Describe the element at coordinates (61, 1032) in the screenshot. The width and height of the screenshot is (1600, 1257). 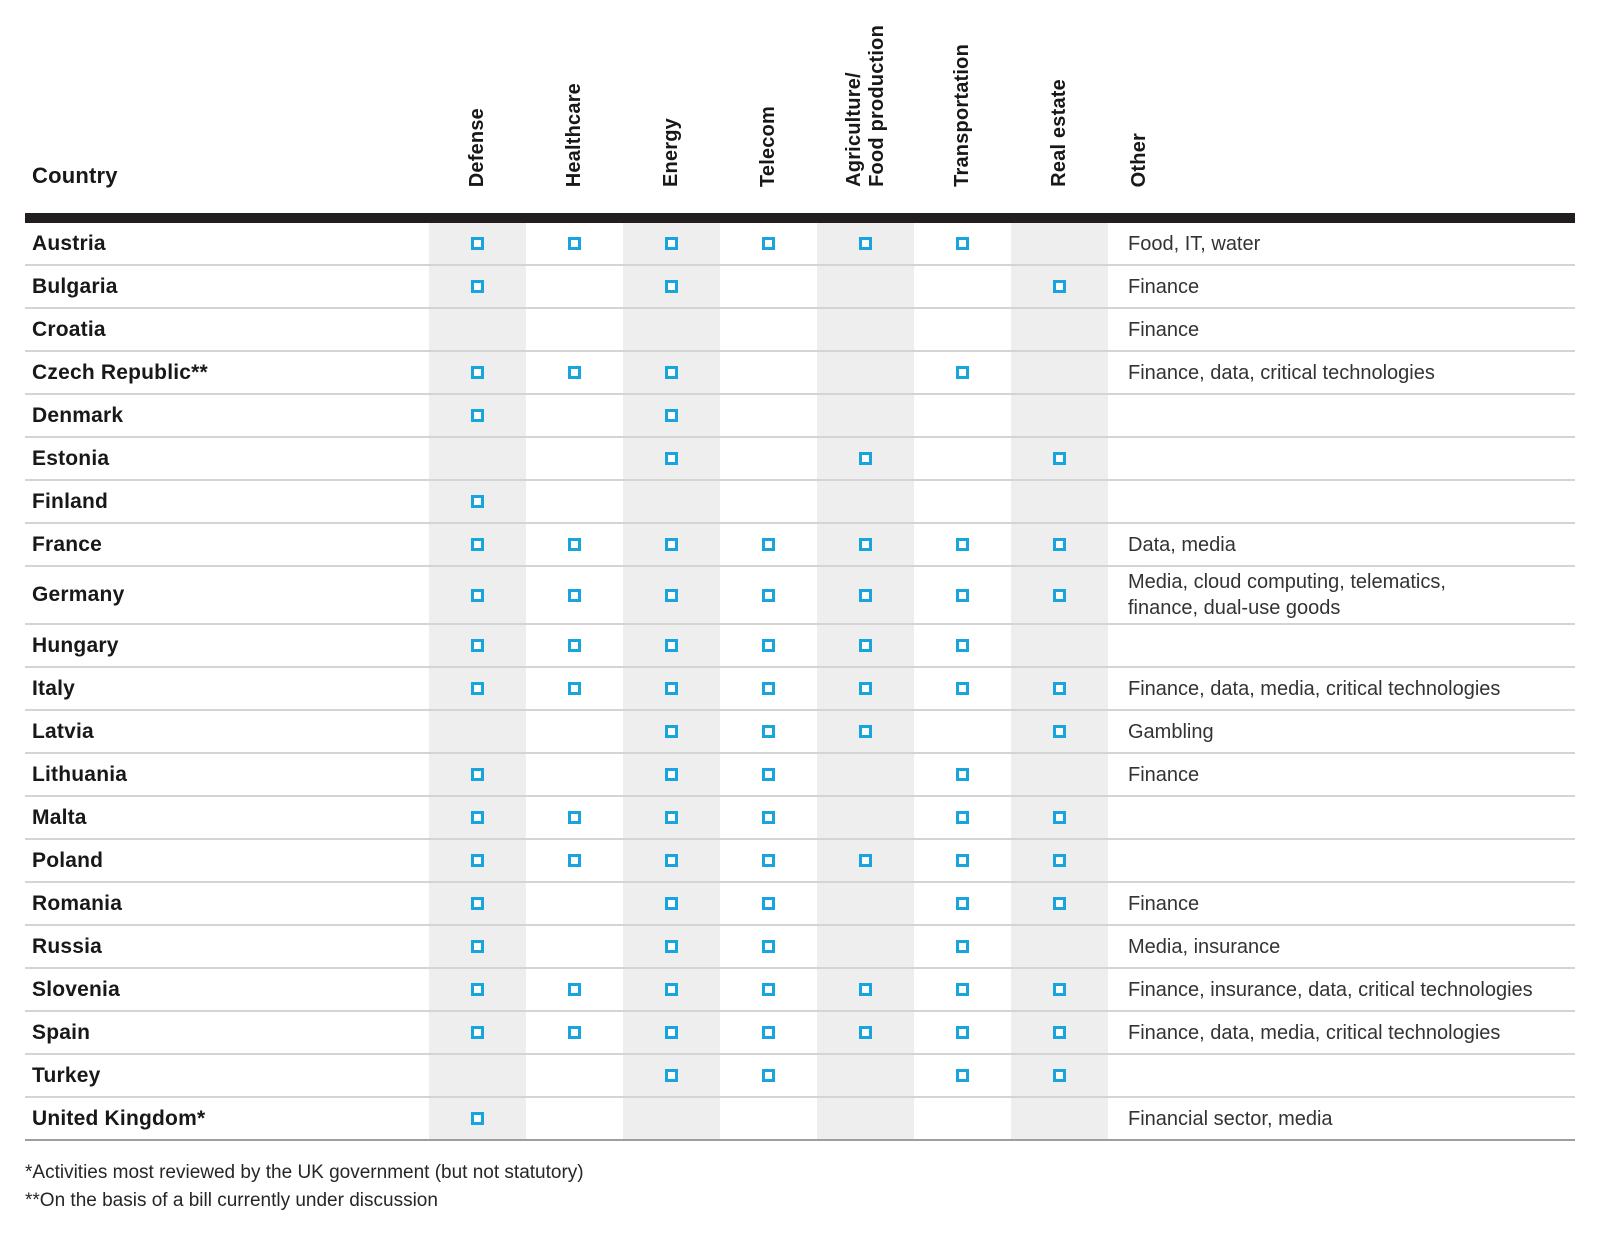
I see `country-label: Spain` at that location.